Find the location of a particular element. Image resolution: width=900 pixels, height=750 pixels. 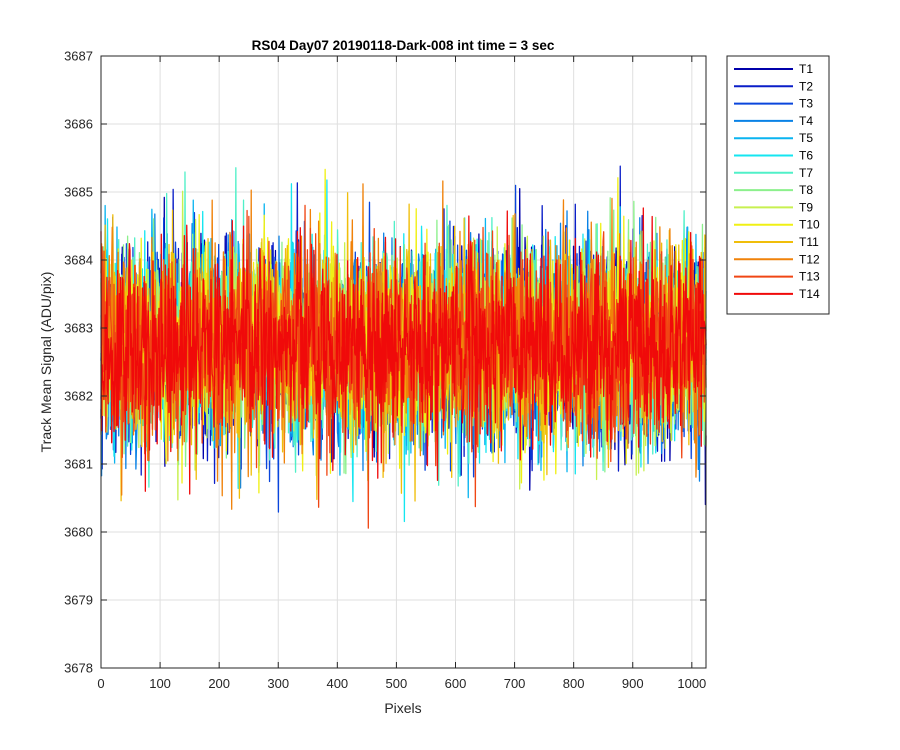

y-tick-label: 3682 is located at coordinates (78, 396).